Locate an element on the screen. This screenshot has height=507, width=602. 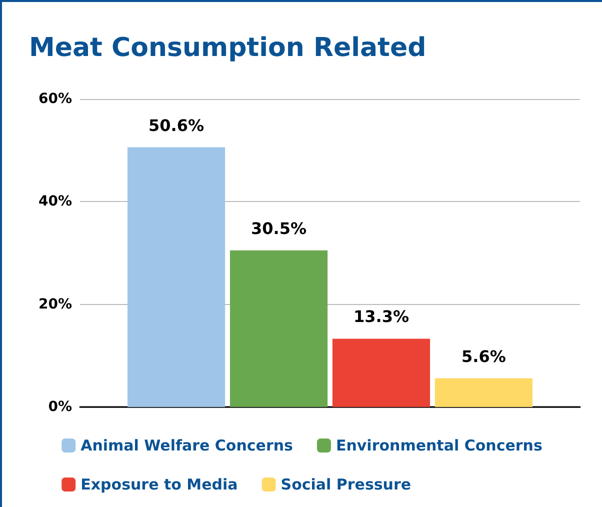
chart-title: Meat Consumption Related is located at coordinates (227, 48).